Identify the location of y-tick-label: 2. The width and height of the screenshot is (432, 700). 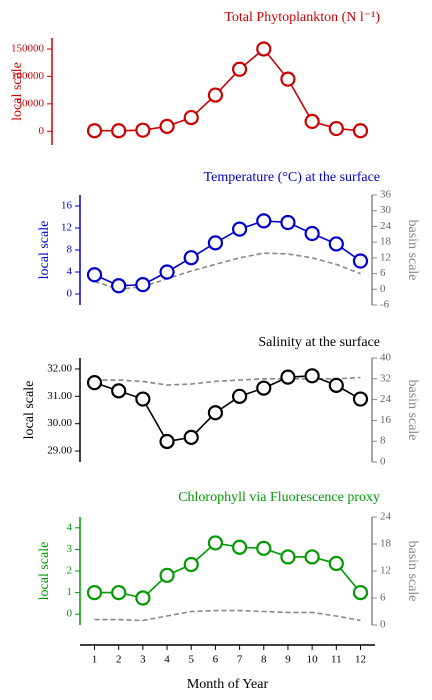
(70, 571).